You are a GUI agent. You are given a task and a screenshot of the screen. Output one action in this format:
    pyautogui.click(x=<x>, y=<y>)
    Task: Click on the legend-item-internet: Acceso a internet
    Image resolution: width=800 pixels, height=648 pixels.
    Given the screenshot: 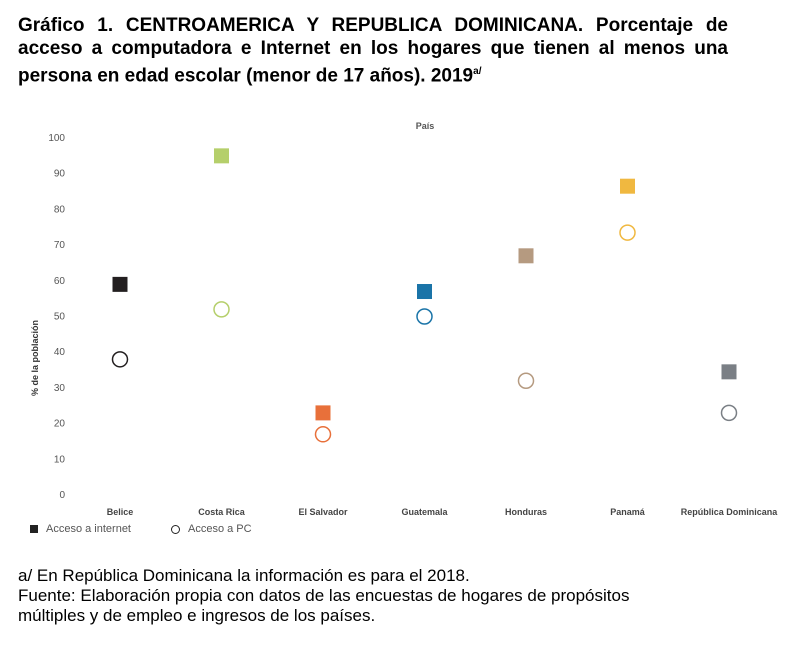 What is the action you would take?
    pyautogui.click(x=80, y=529)
    